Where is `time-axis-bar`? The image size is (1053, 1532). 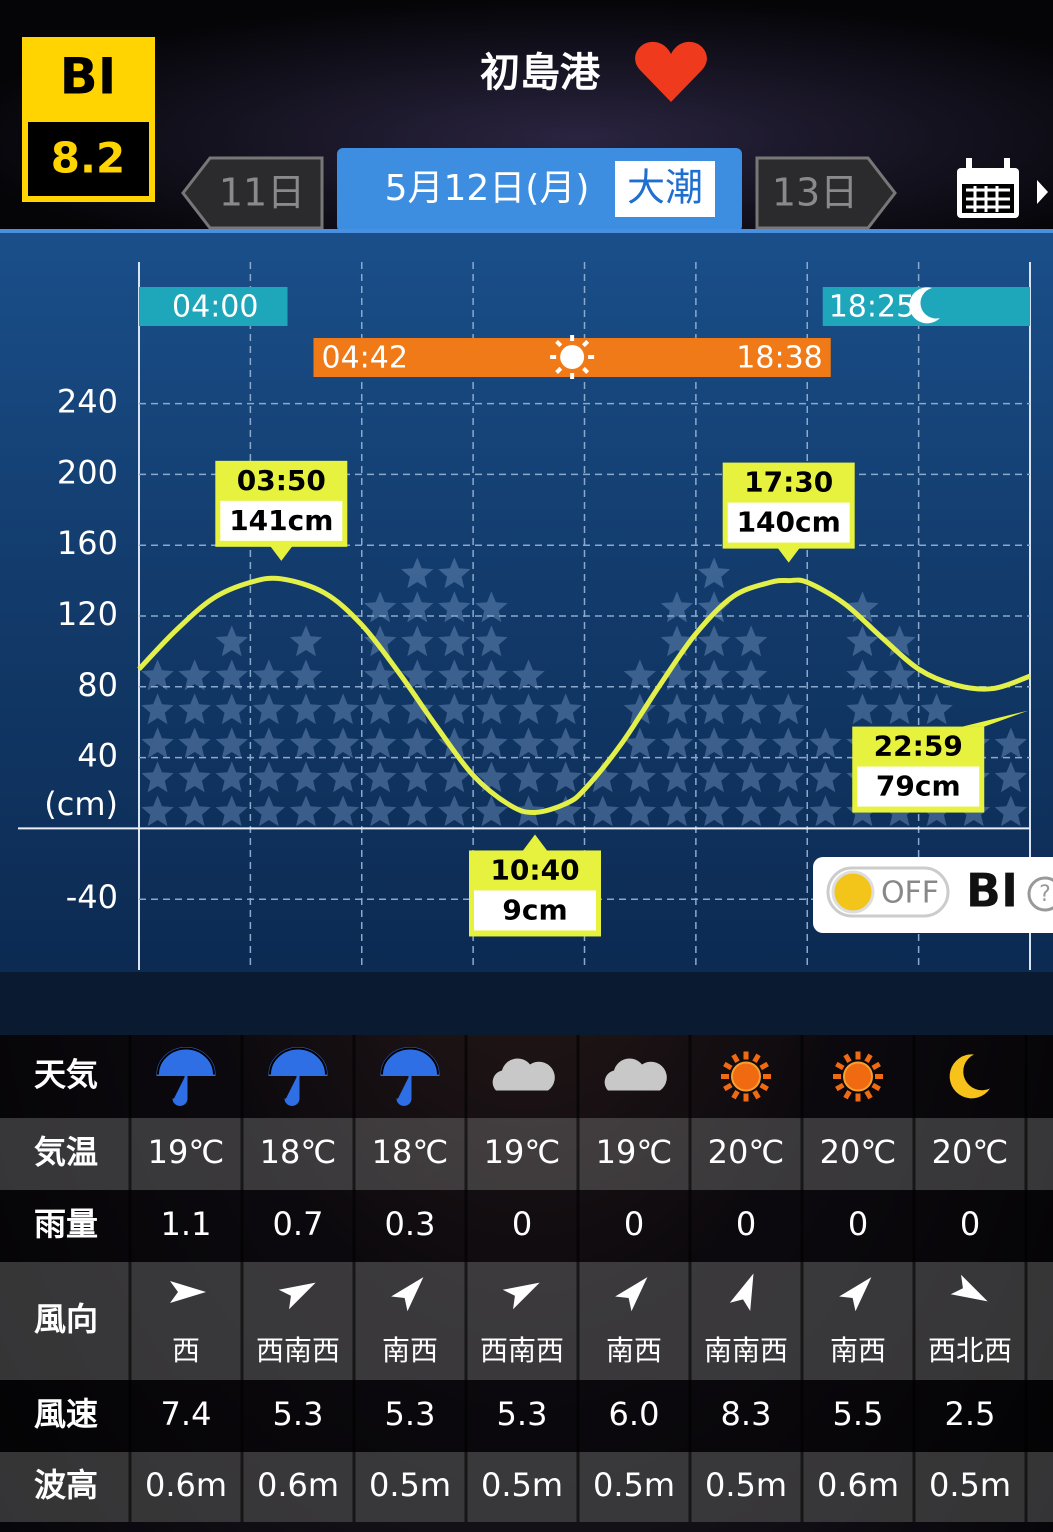 time-axis-bar is located at coordinates (526, 1003).